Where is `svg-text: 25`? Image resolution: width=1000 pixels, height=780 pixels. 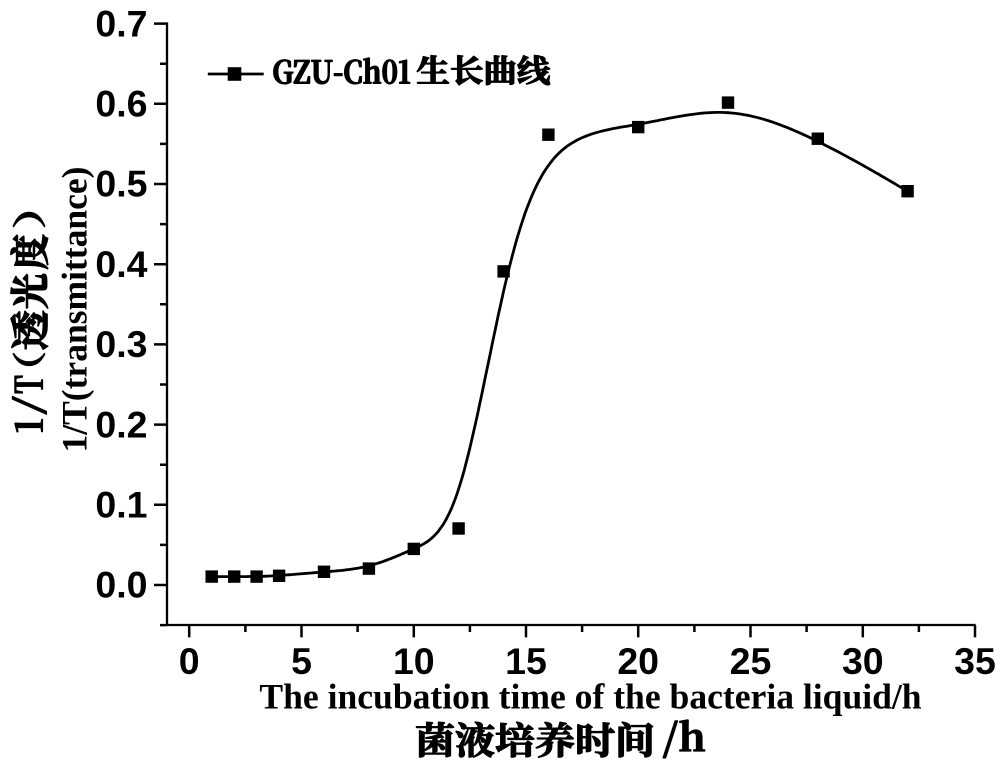
svg-text: 25 is located at coordinates (751, 661).